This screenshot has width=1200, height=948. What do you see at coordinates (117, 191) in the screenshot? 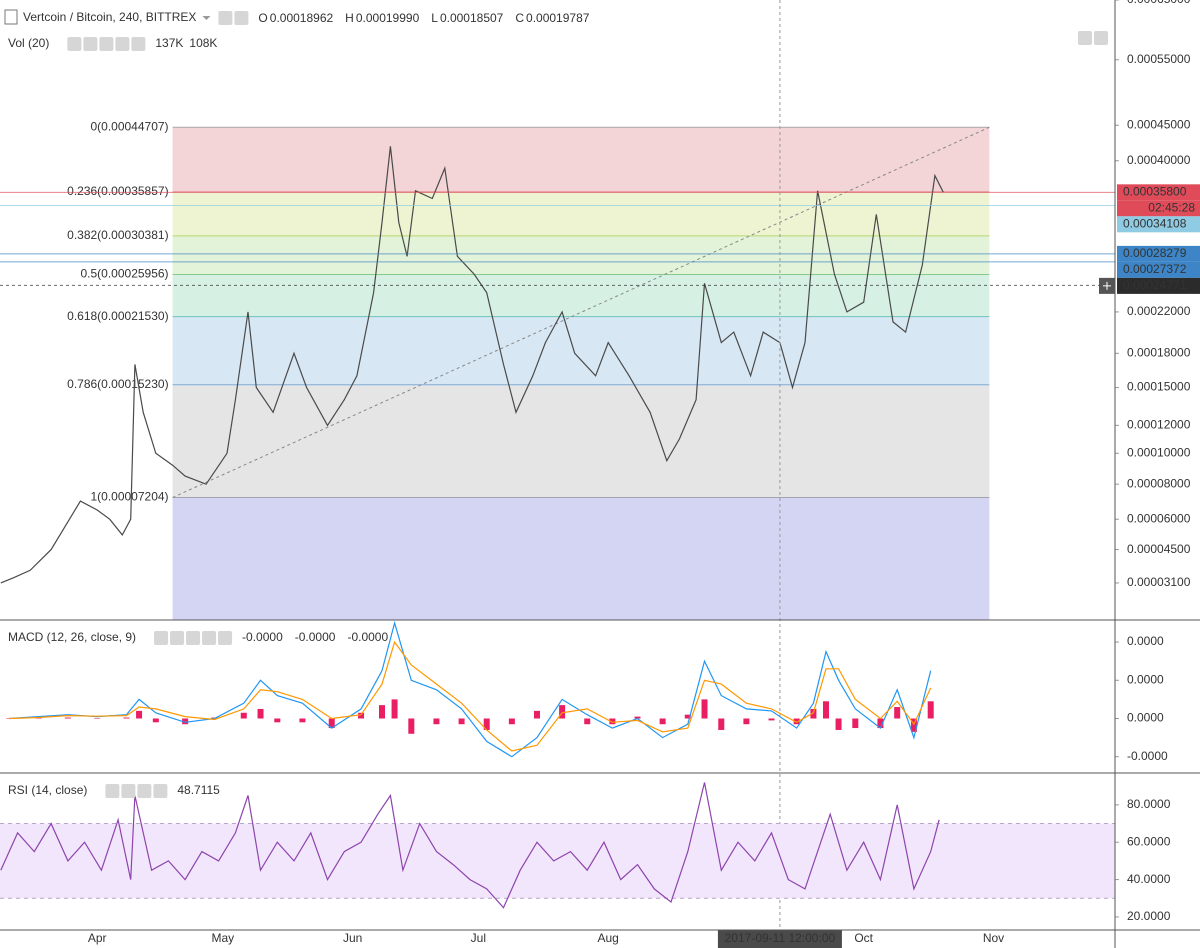
I see `fib-level-label: 0.236(0.00035857)` at bounding box center [117, 191].